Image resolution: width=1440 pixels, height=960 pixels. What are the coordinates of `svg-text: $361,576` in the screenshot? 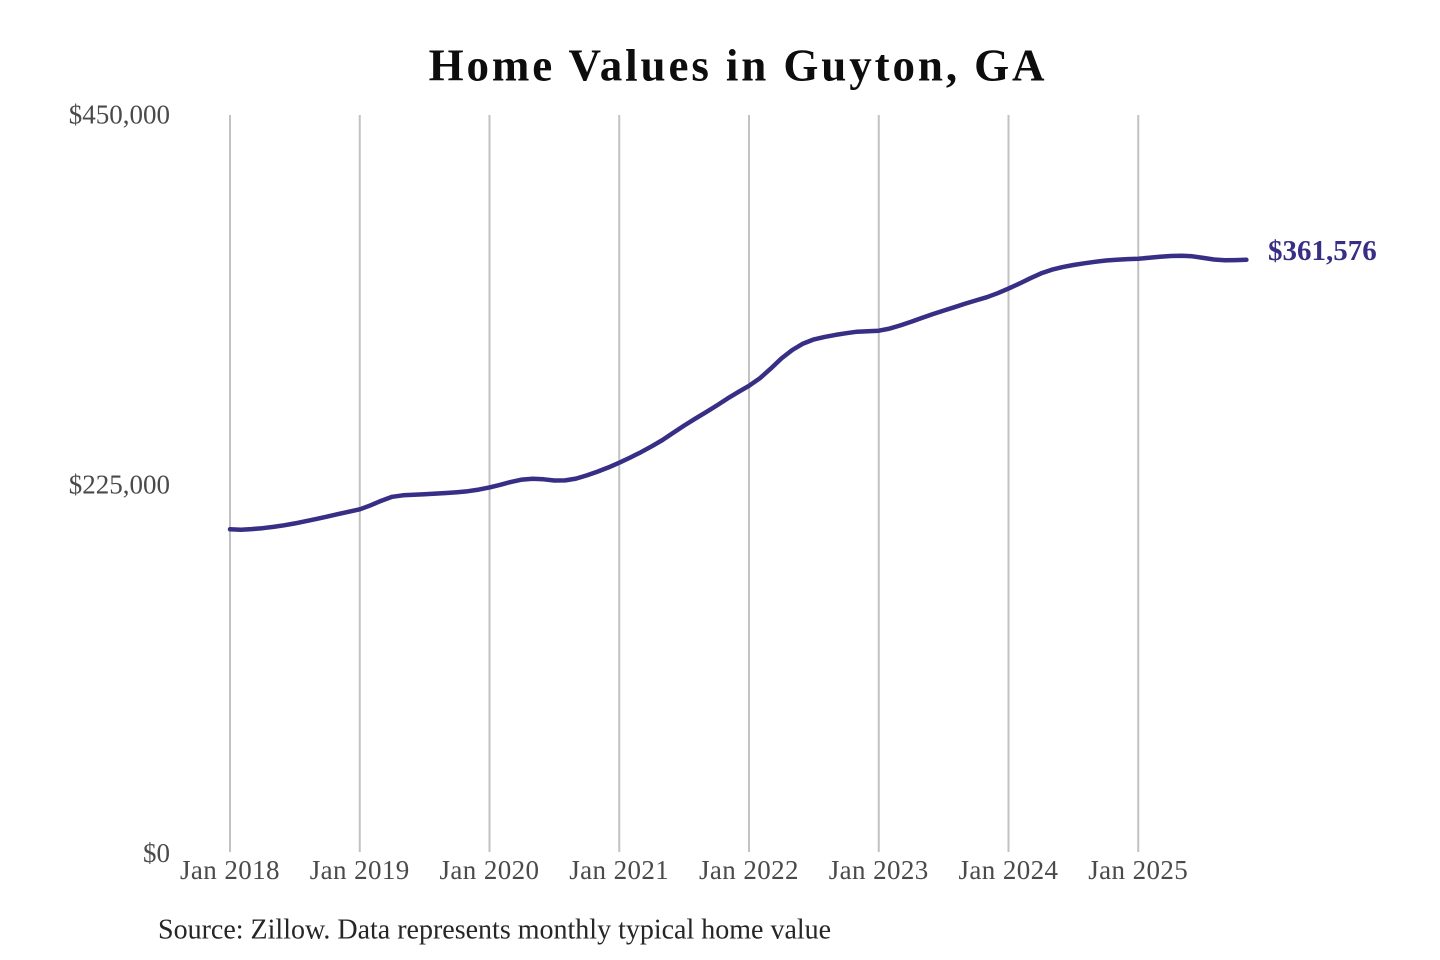 It's located at (1322, 251).